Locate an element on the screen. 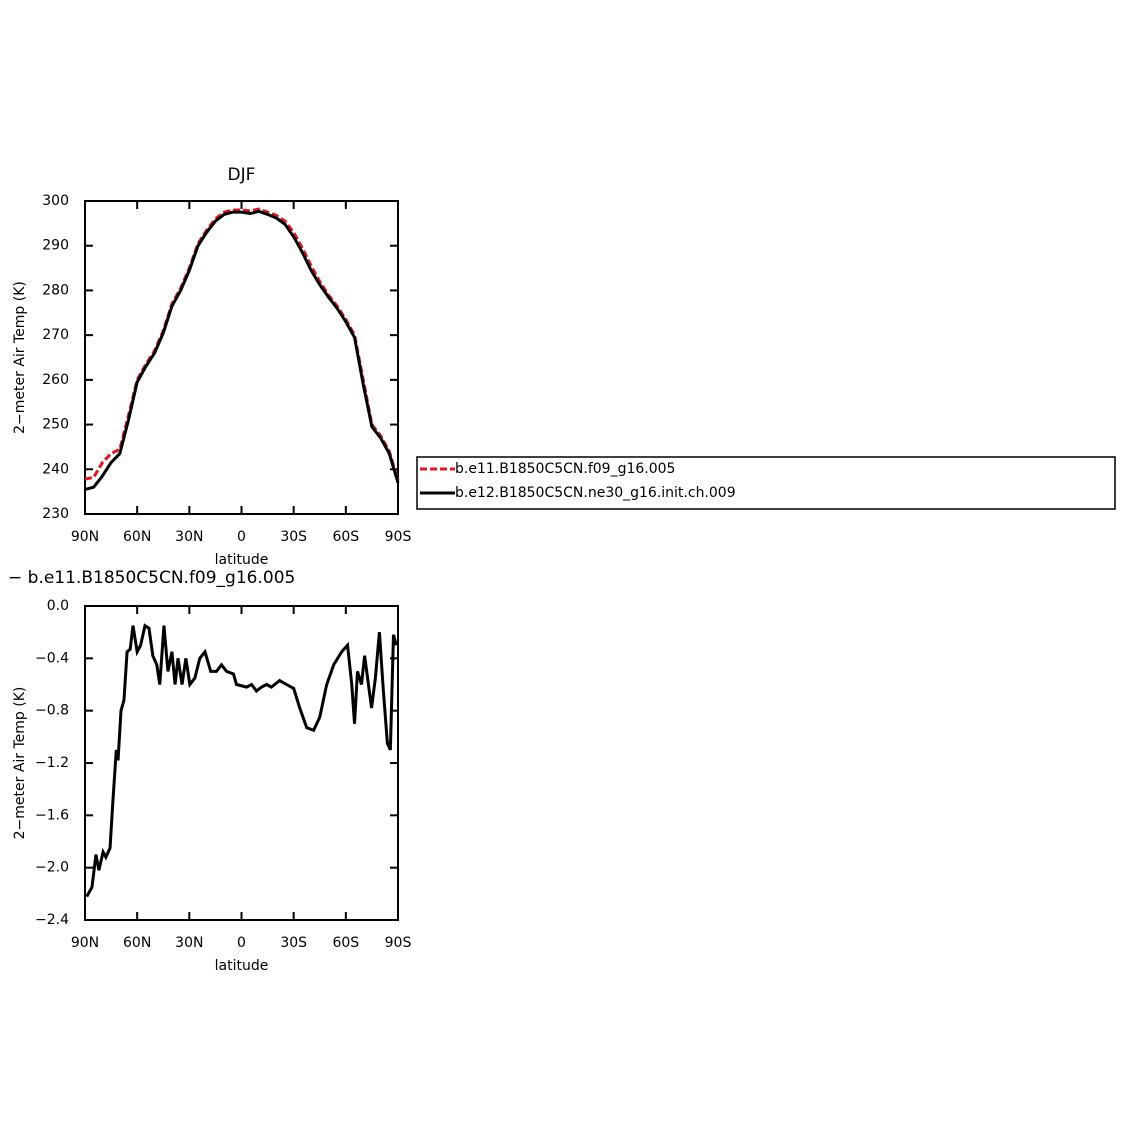  legend-label: b.e11.B1850C5CN.f09_g16.005 is located at coordinates (565, 469).